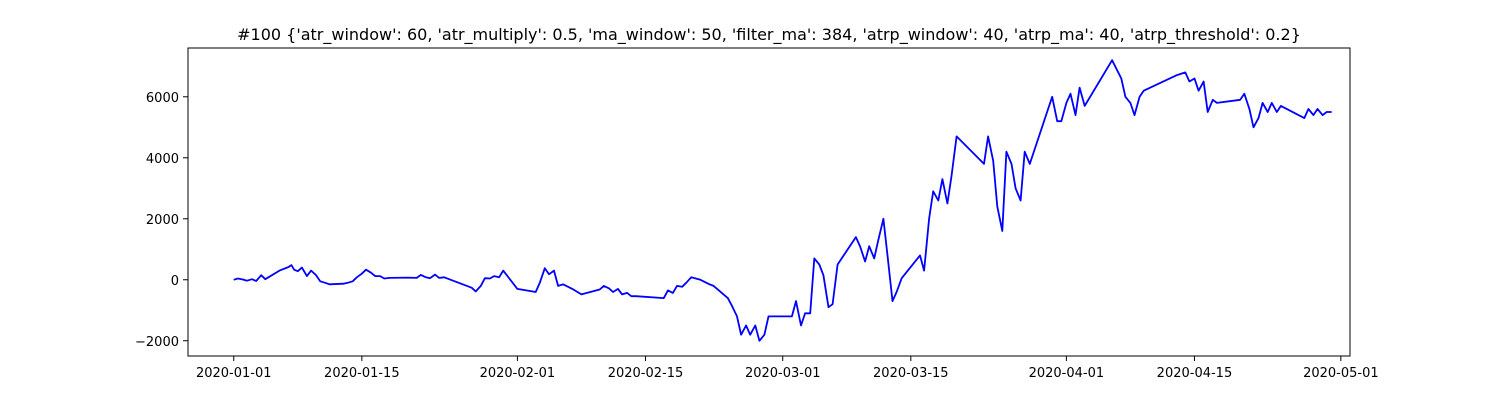  What do you see at coordinates (157, 342) in the screenshot?
I see `y-tick-label: −2000` at bounding box center [157, 342].